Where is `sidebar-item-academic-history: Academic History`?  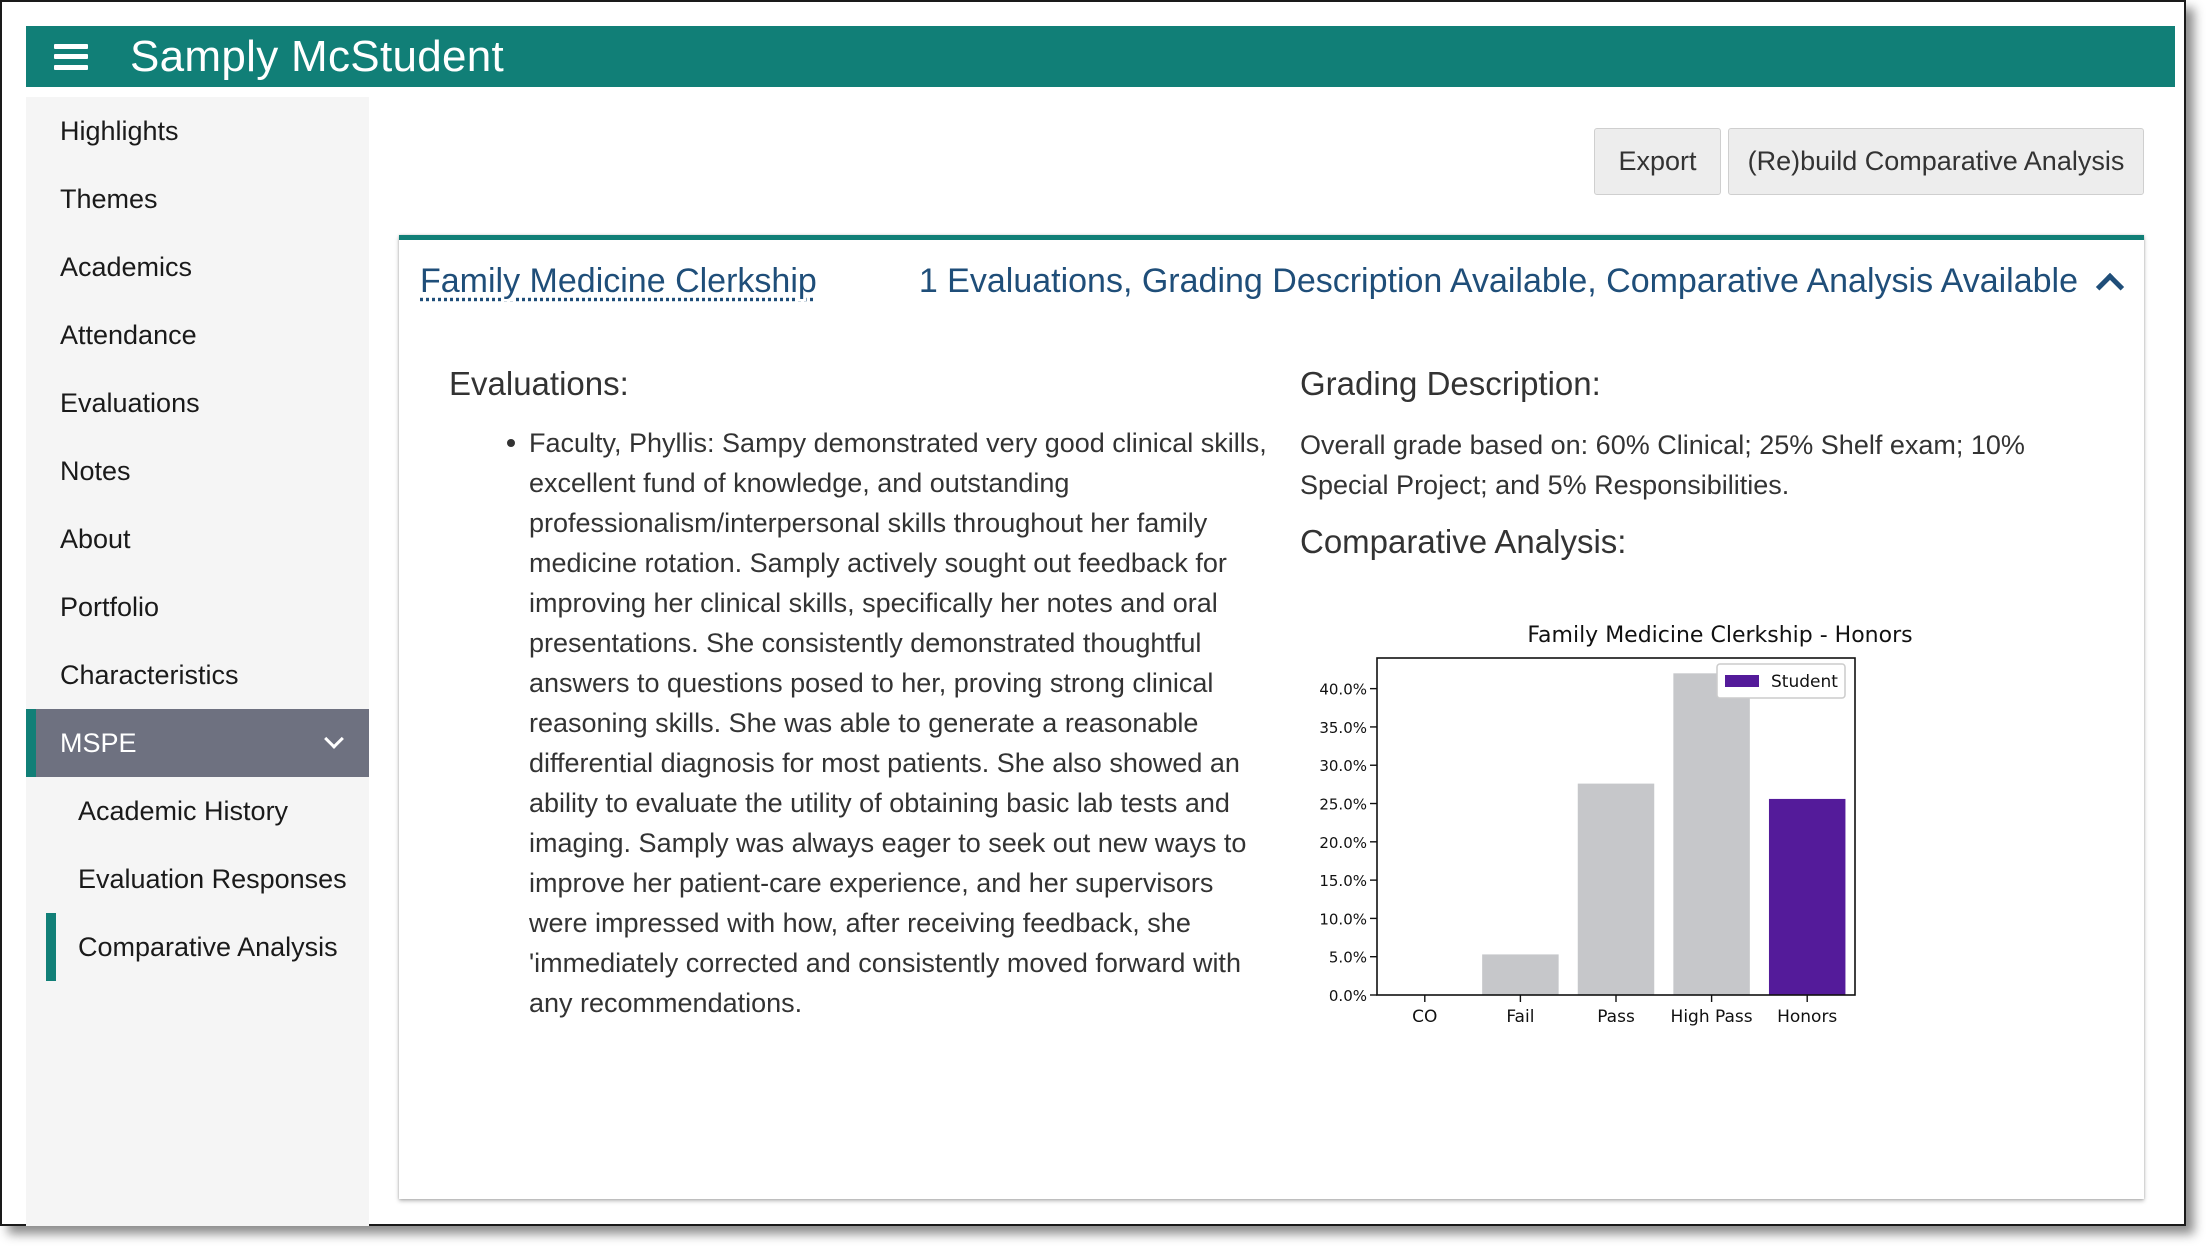 sidebar-item-academic-history: Academic History is located at coordinates (183, 810).